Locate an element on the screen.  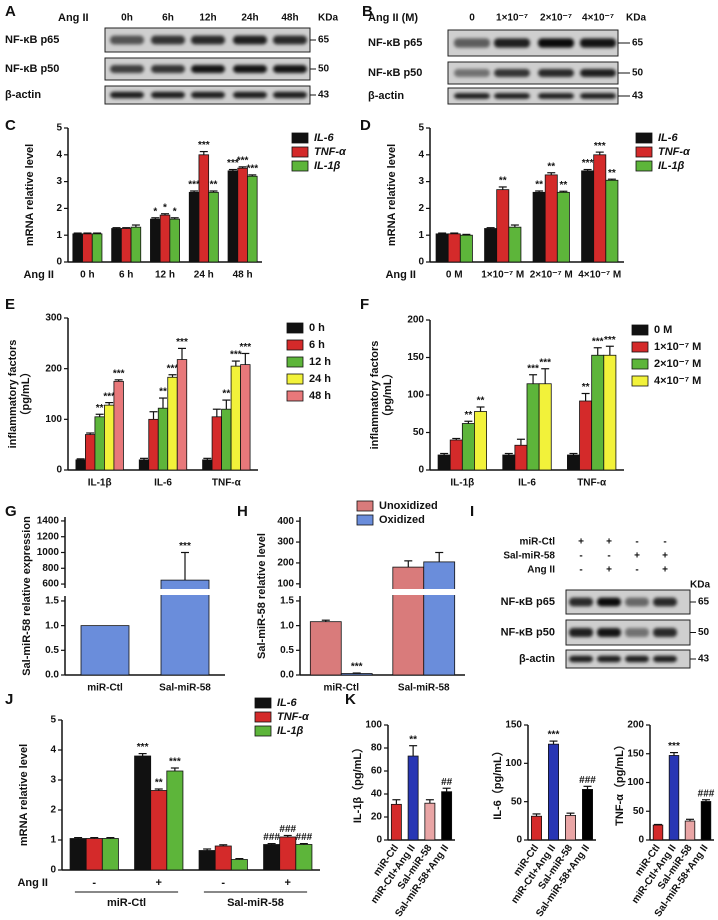
x-tick-label: 24 h is located at coordinates (204, 275).